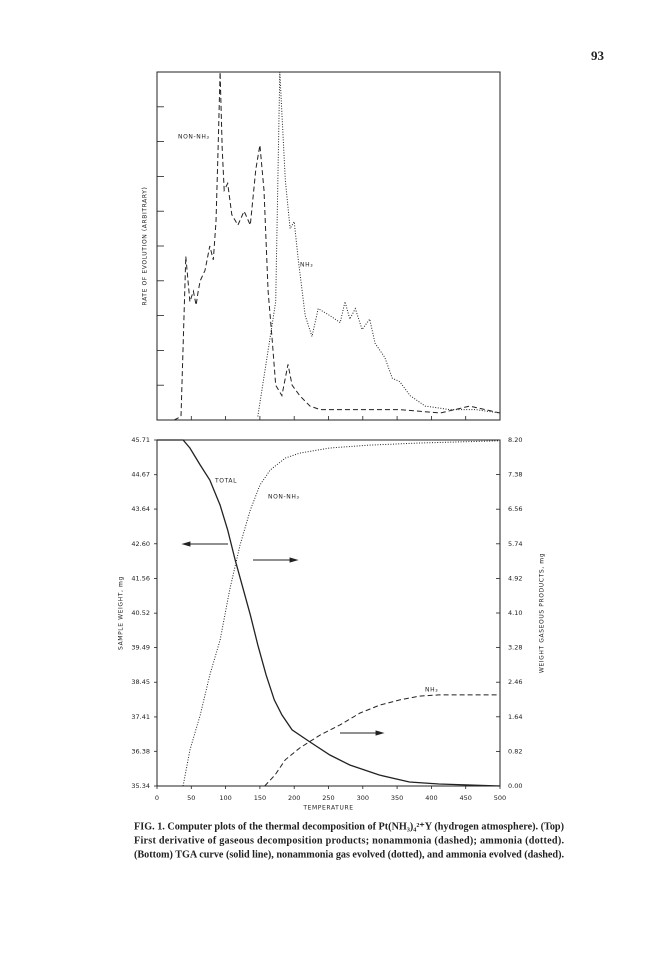 The width and height of the screenshot is (672, 960). I want to click on y-tick-label: 41.56, so click(140, 578).